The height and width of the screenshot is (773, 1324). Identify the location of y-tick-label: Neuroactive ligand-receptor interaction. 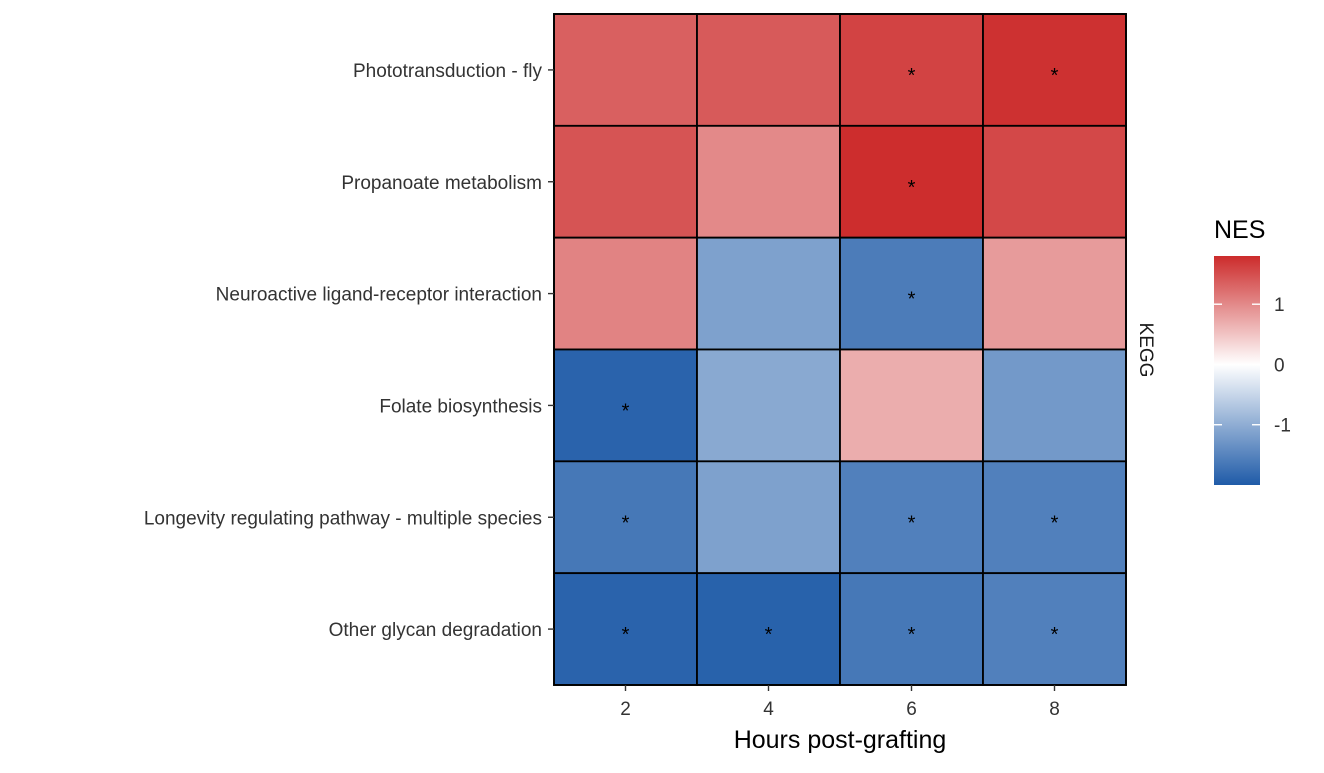
(379, 295).